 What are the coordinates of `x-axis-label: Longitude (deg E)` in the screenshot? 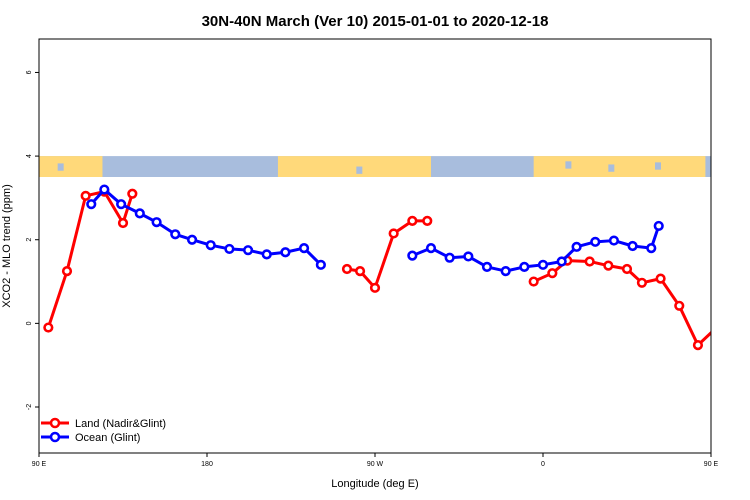 It's located at (374, 484).